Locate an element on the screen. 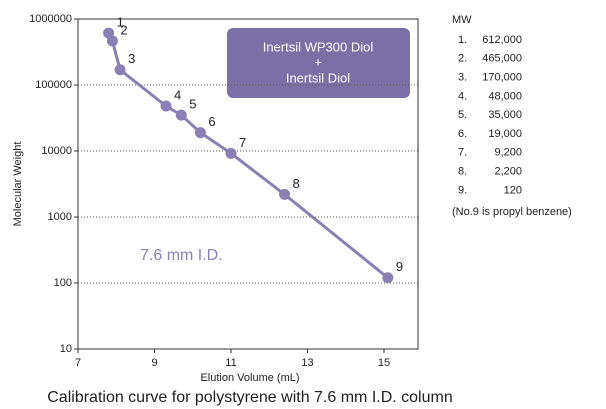 Image resolution: width=606 pixels, height=409 pixels. table-no: 7. is located at coordinates (462, 153).